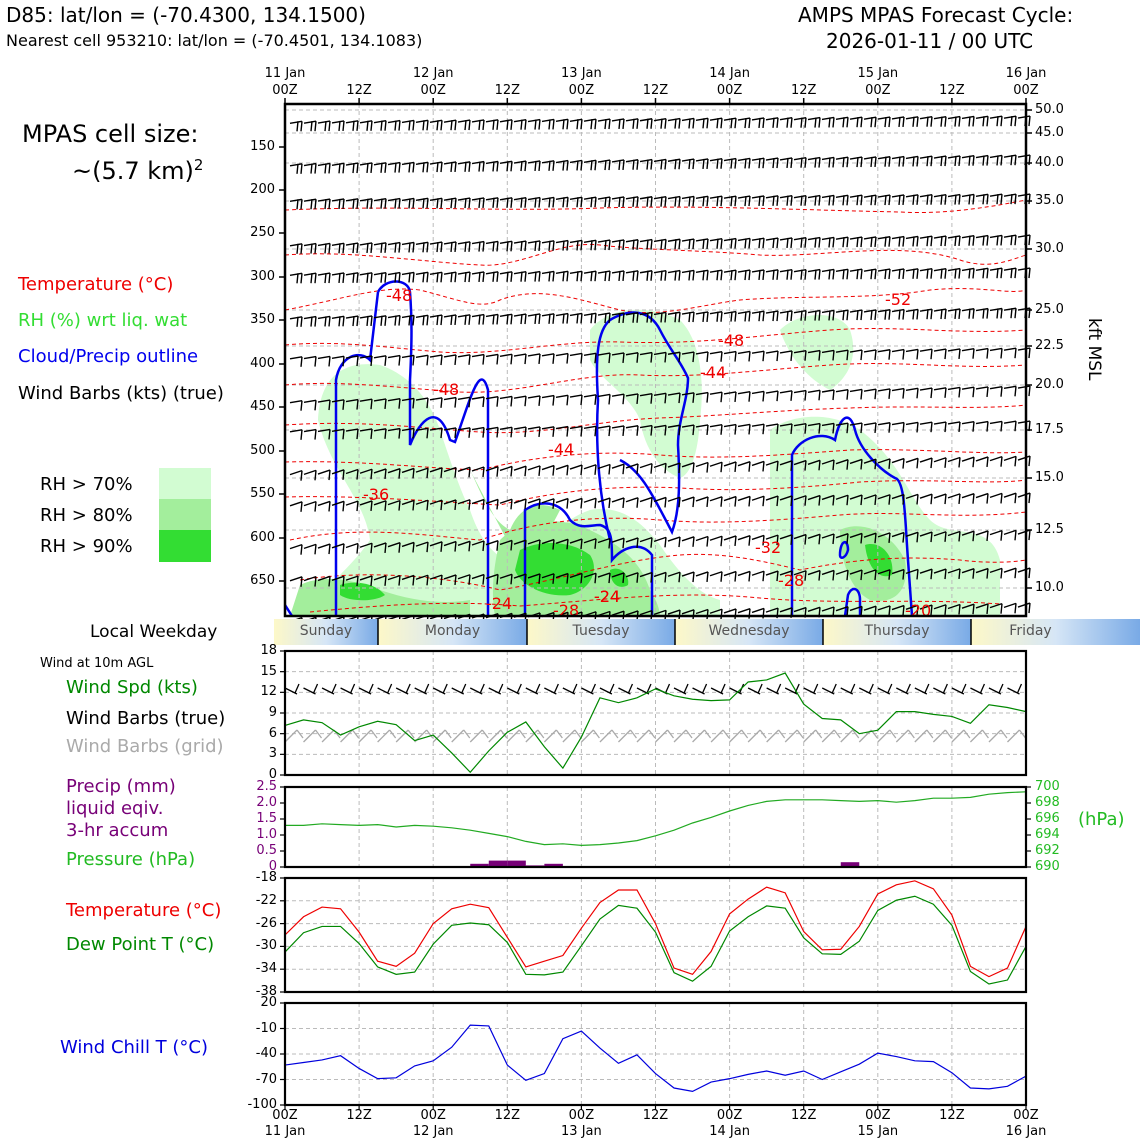  Describe the element at coordinates (1101, 819) in the screenshot. I see `pressure-unit-label: (hPa)` at that location.